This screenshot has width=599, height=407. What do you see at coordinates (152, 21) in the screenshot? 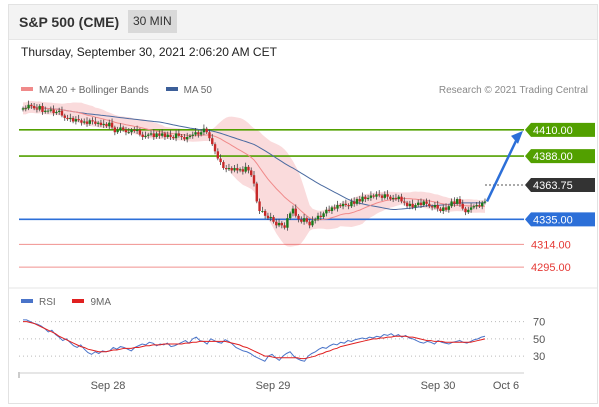
I see `timeframe-badge: 30 MIN` at bounding box center [152, 21].